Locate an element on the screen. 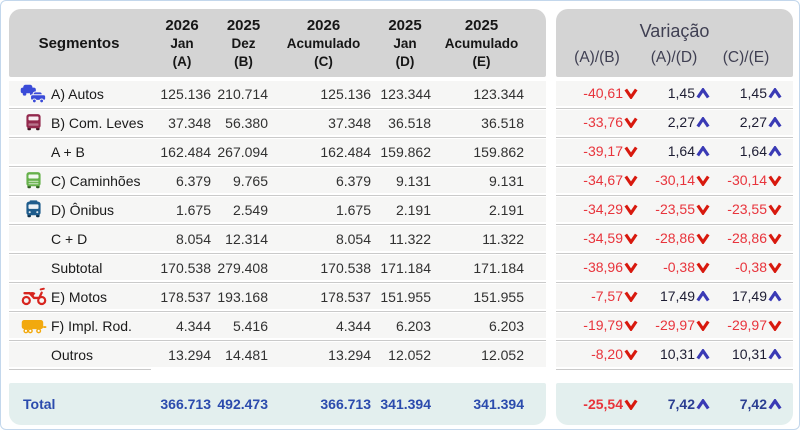  segment-label: D) Ônibus is located at coordinates (83, 209).